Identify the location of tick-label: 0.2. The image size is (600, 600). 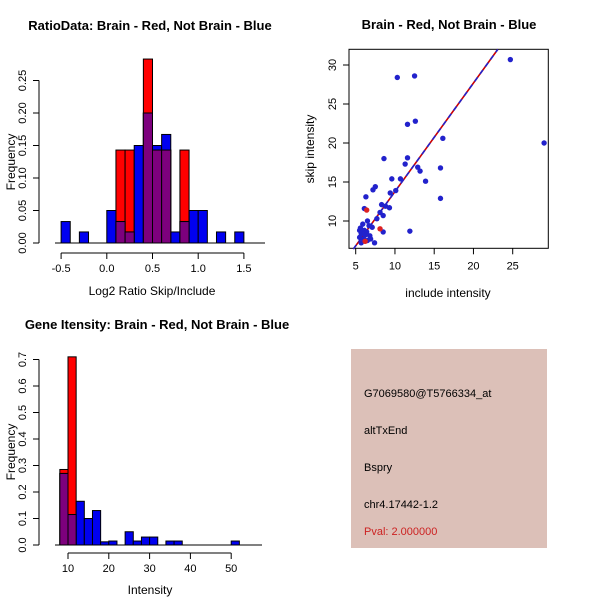
(23, 491).